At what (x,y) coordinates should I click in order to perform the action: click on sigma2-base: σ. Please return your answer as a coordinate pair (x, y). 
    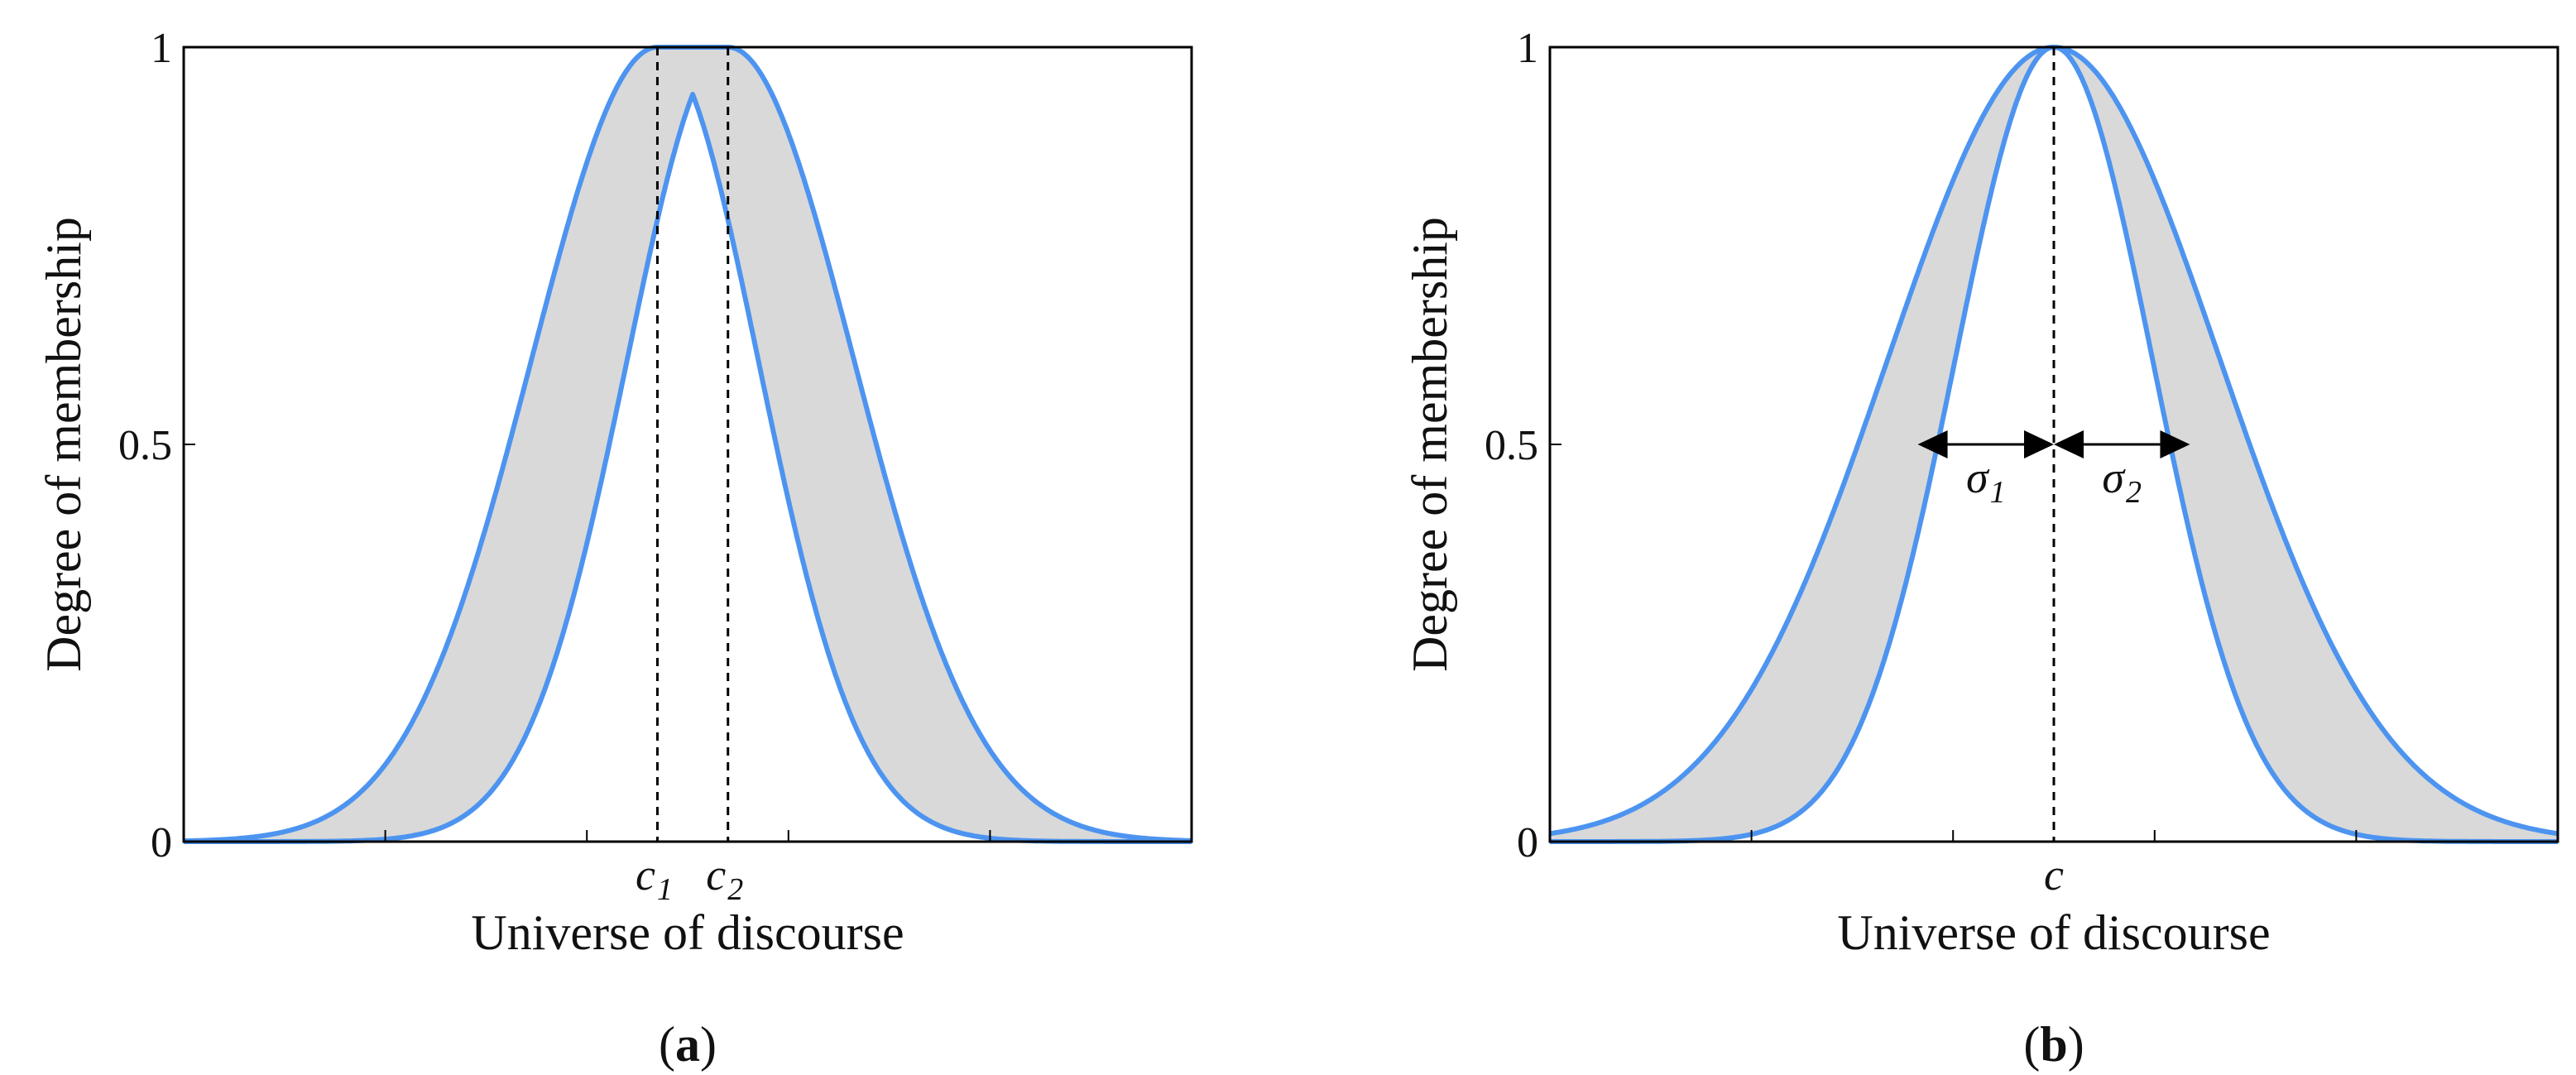
    Looking at the image, I should click on (2114, 477).